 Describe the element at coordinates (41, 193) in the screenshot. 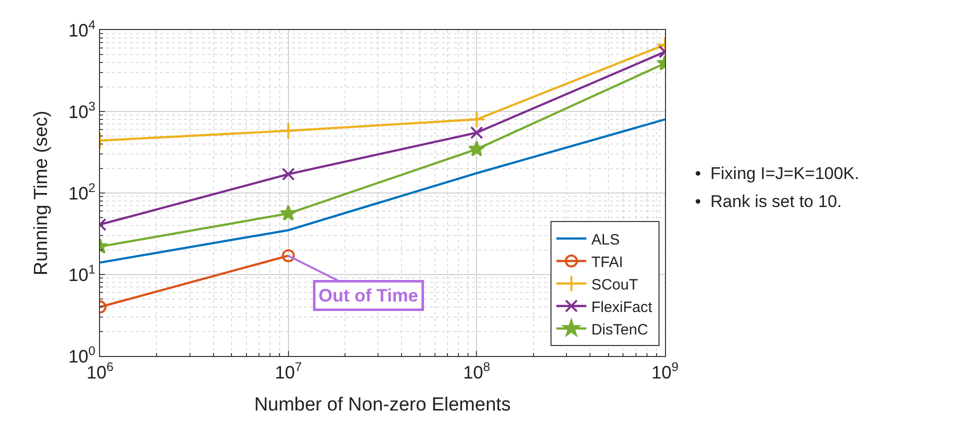

I see `y-axis-title: Running Time (sec)` at that location.